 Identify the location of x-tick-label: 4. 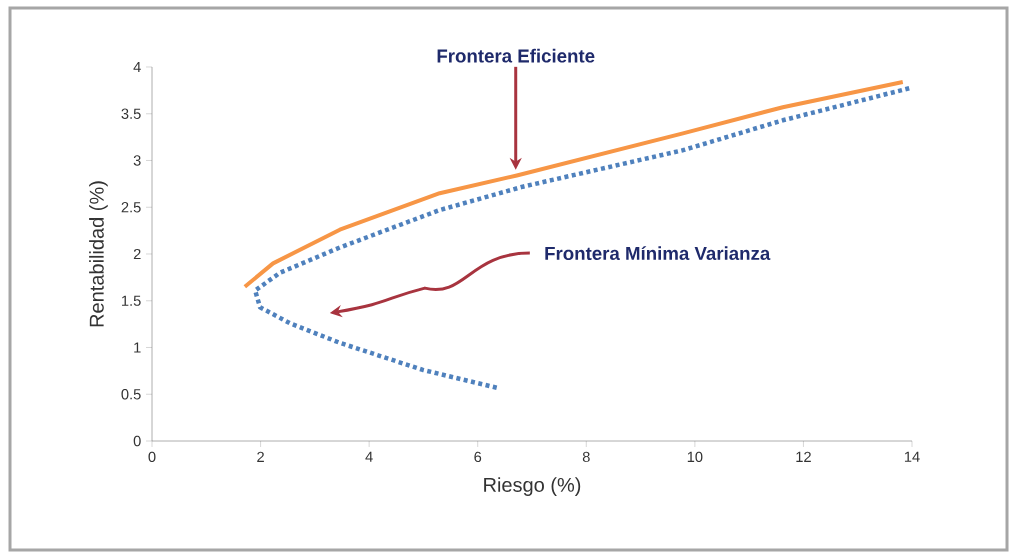
(369, 456).